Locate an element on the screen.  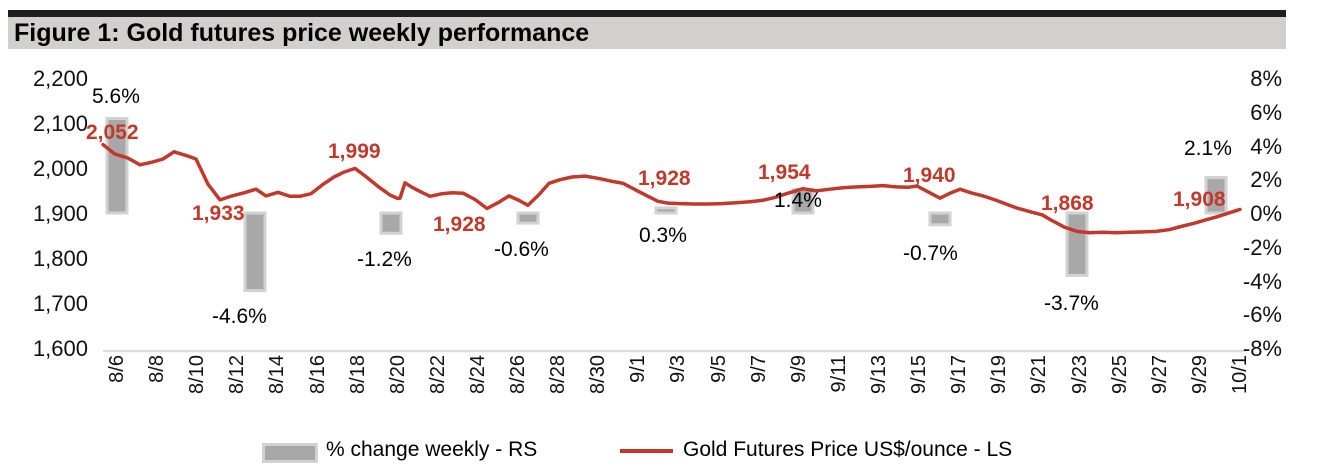
left-axis-tick: 1,600 is located at coordinates (60, 348).